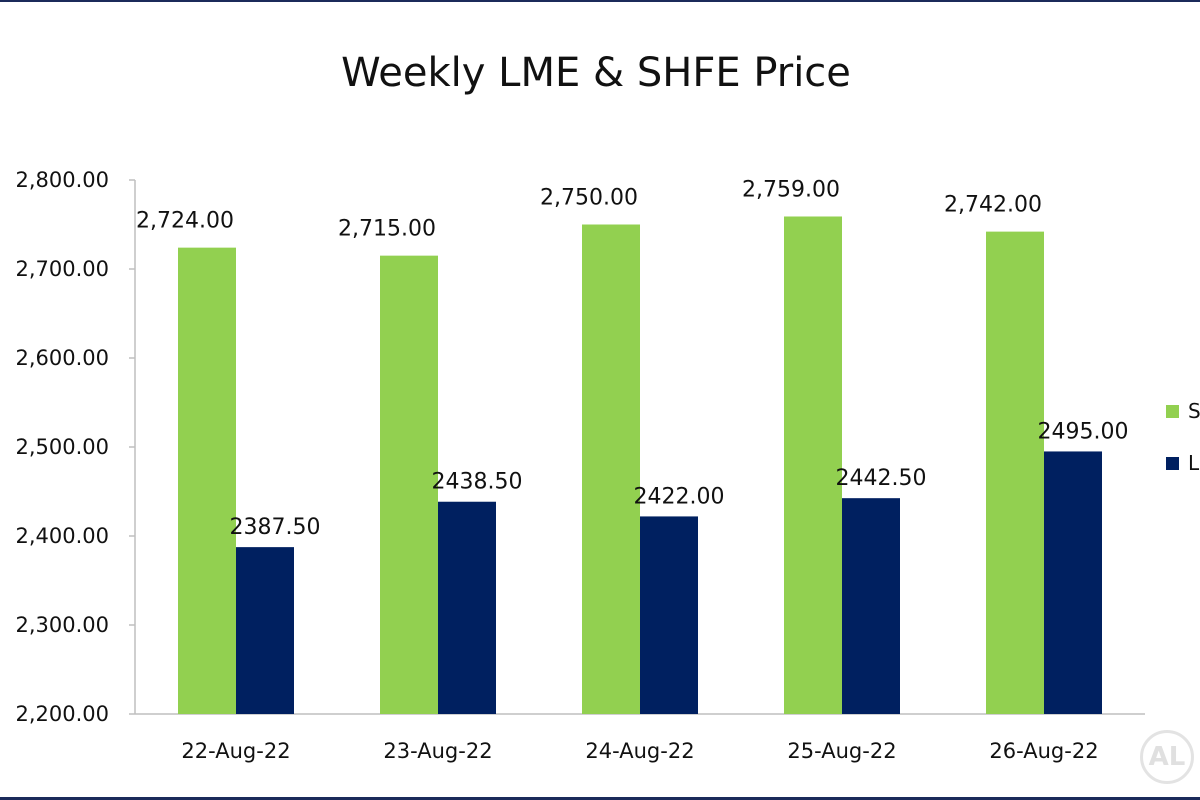  What do you see at coordinates (437, 751) in the screenshot?
I see `x-tick-label: 23-Aug-22` at bounding box center [437, 751].